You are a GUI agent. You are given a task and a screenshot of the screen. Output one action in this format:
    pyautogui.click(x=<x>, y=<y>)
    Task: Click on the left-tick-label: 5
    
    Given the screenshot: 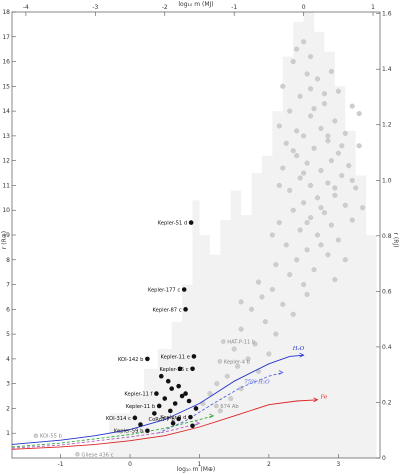 What is the action you would take?
    pyautogui.click(x=8, y=334)
    